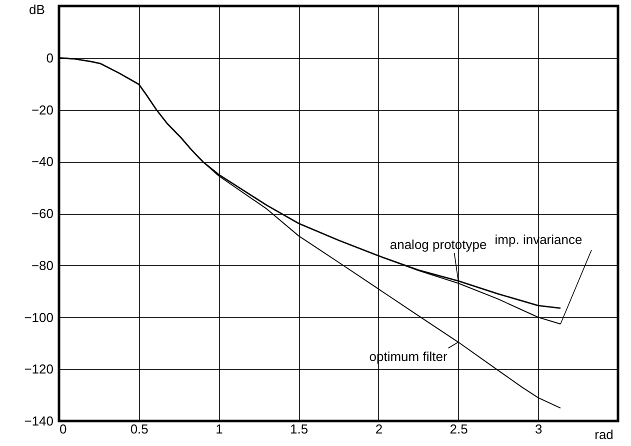  Describe the element at coordinates (50, 58) in the screenshot. I see `y-tick-label: 0` at that location.